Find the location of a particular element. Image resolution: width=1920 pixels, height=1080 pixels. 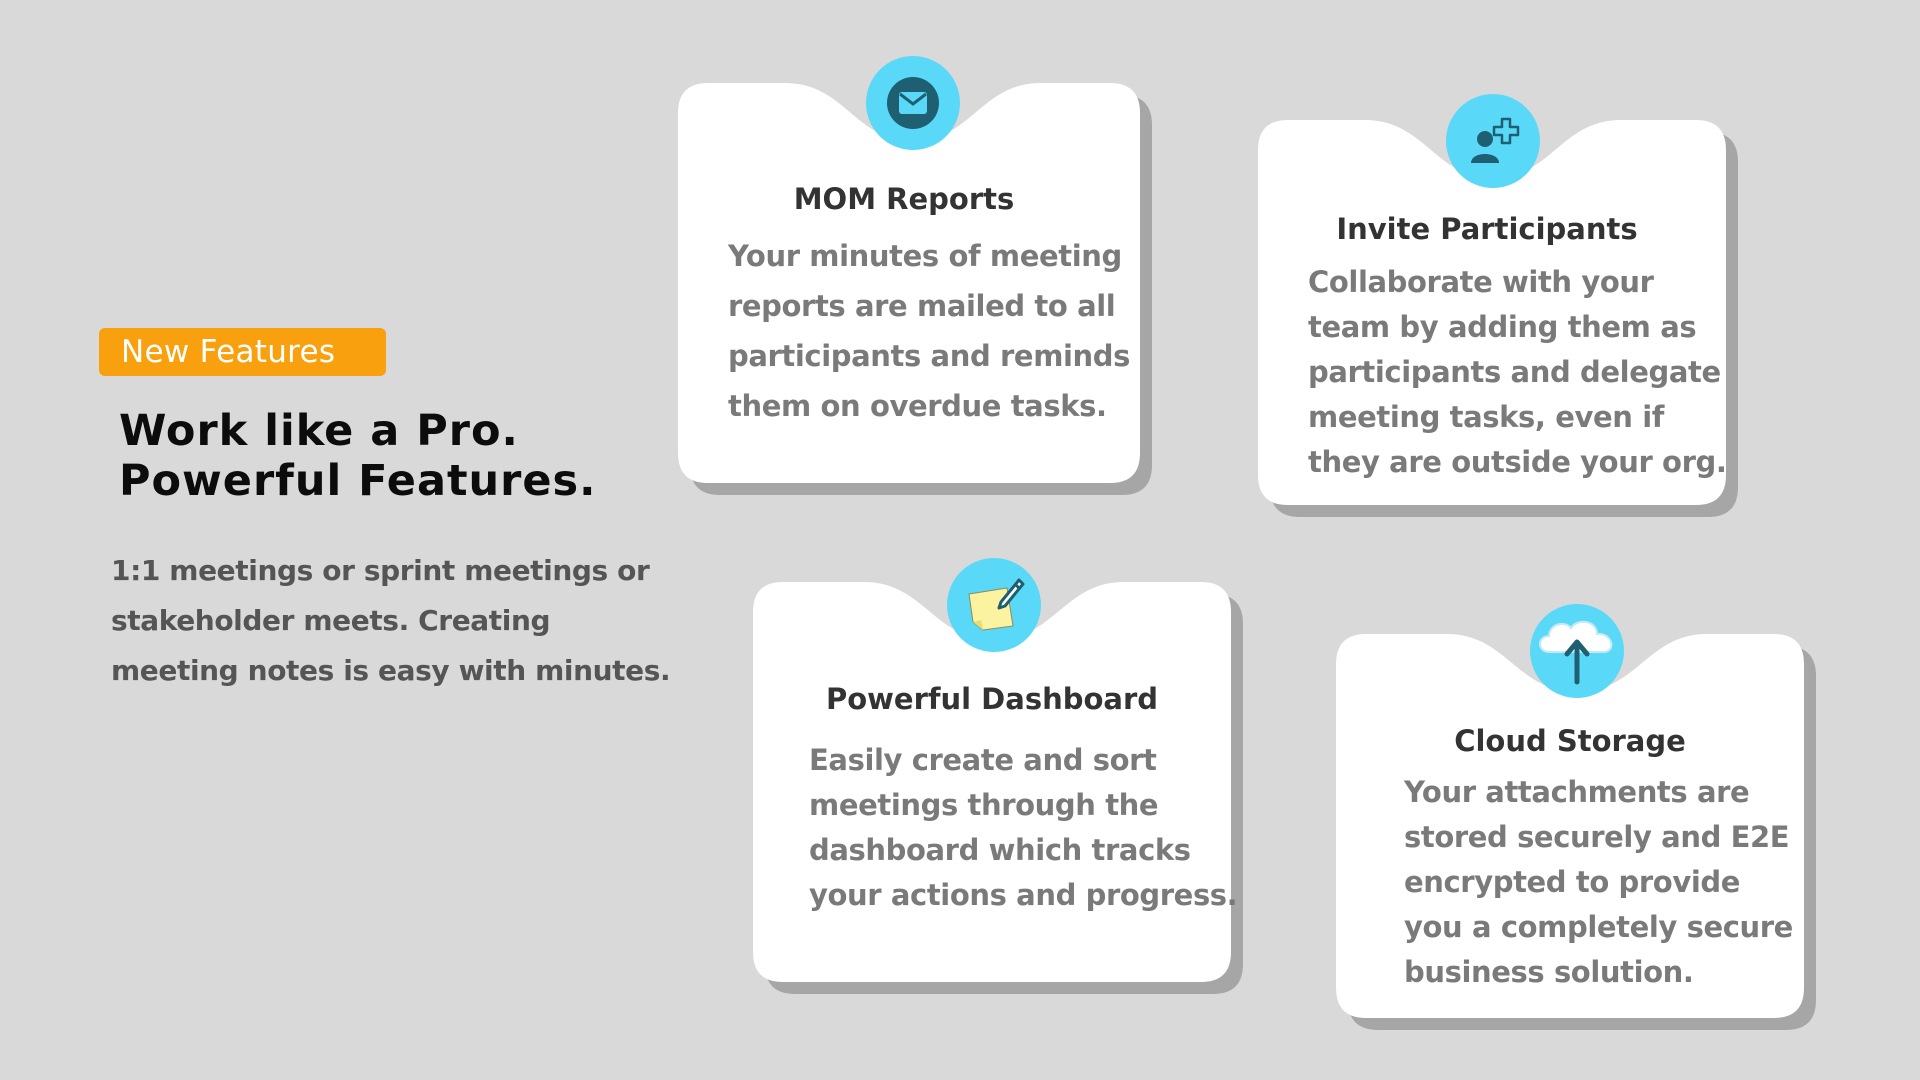

card-title: MOM Reports is located at coordinates (904, 199).